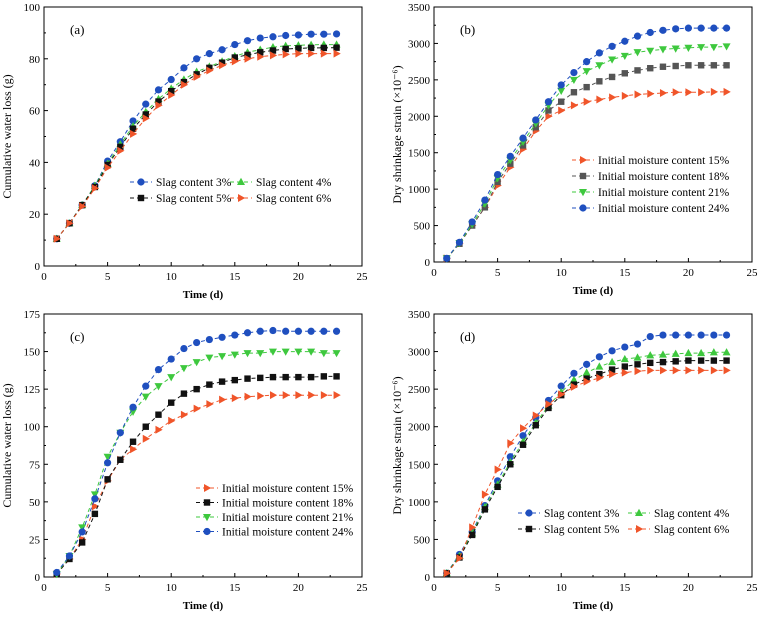  What do you see at coordinates (77, 336) in the screenshot?
I see `panel-label: (c)` at bounding box center [77, 336].